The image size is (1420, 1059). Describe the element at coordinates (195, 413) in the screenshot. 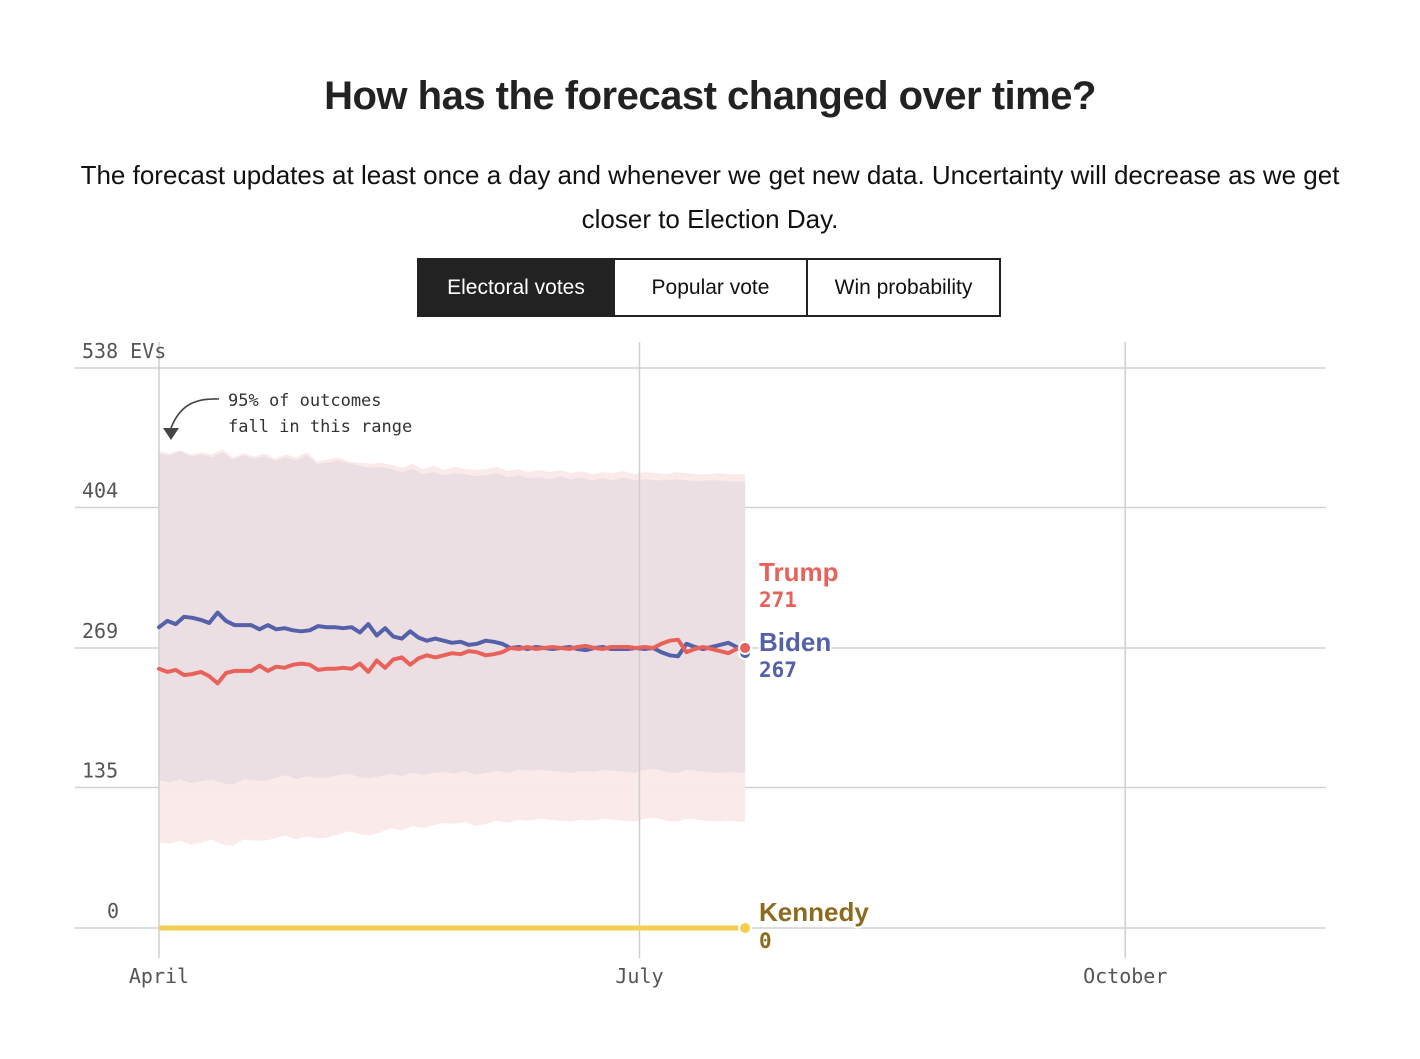

I see `annotation-arrow-icon` at that location.